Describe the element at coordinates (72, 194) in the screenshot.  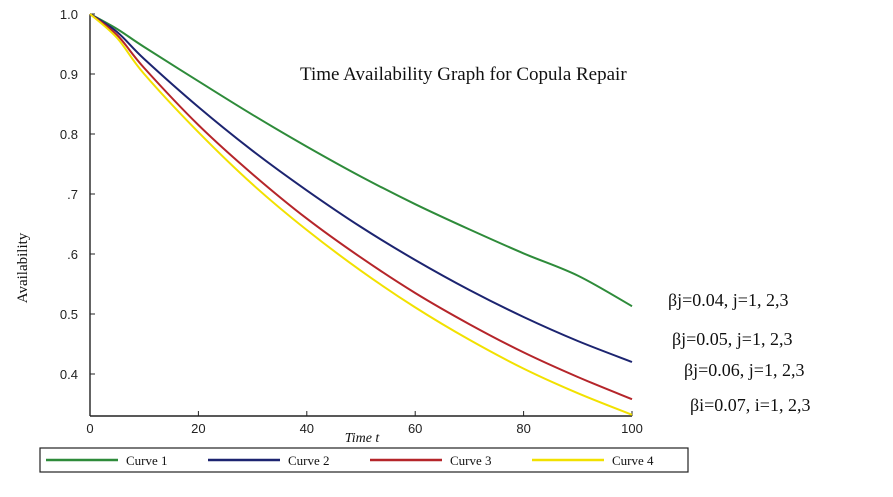
I see `y-tick-label: .7` at that location.